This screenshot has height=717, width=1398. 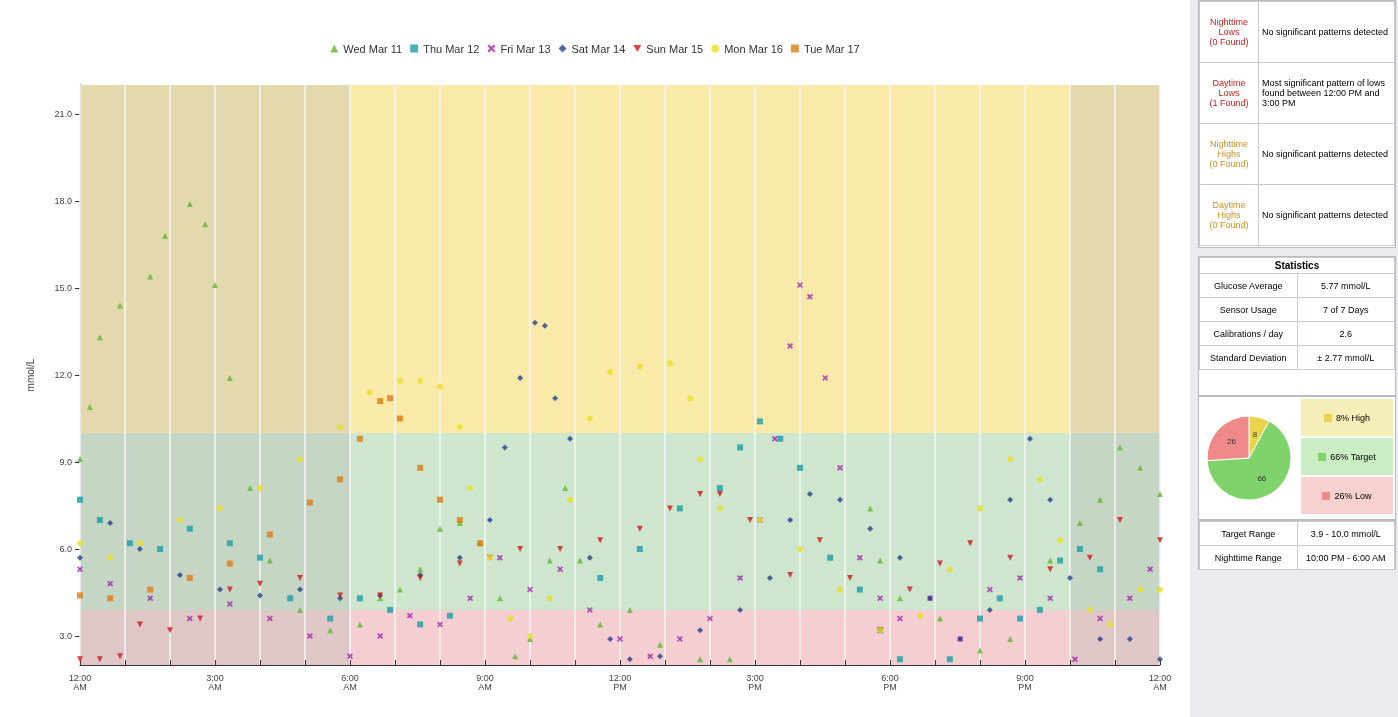 I want to click on x-tick-label: 6:00 AM, so click(x=350, y=682).